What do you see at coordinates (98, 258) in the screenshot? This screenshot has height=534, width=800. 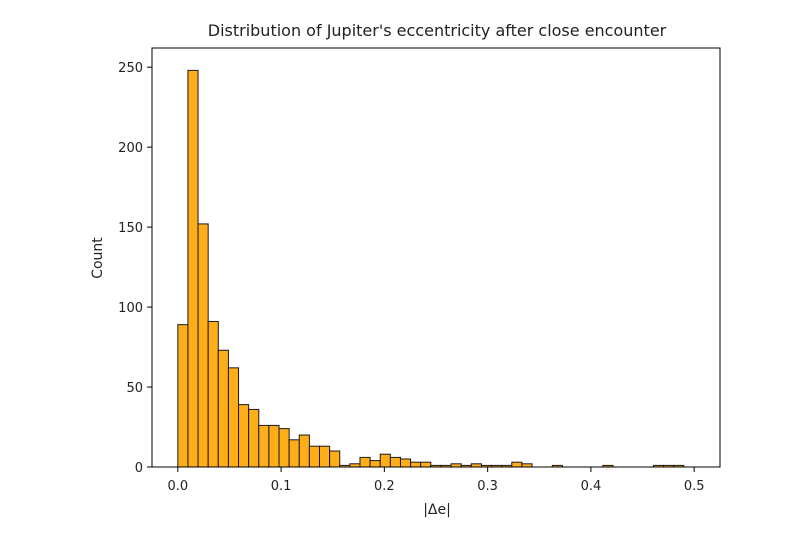 I see `y-axis-label: Count` at bounding box center [98, 258].